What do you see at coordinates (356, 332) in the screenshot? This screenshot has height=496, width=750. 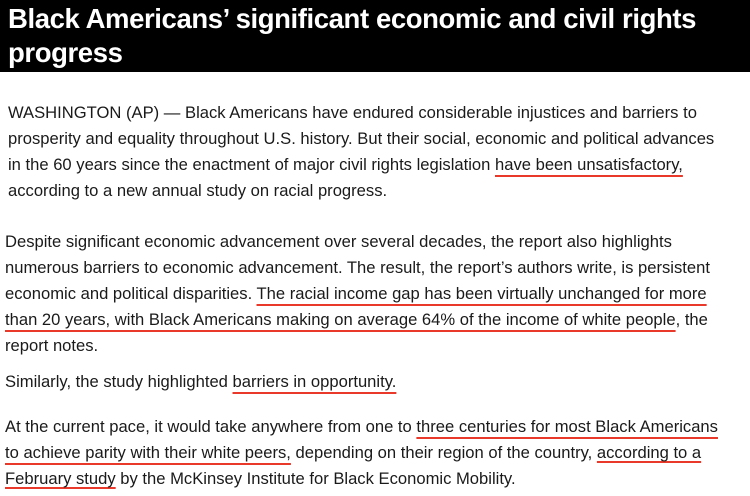 I see `paragraph-2-text-end: , the report notes.` at bounding box center [356, 332].